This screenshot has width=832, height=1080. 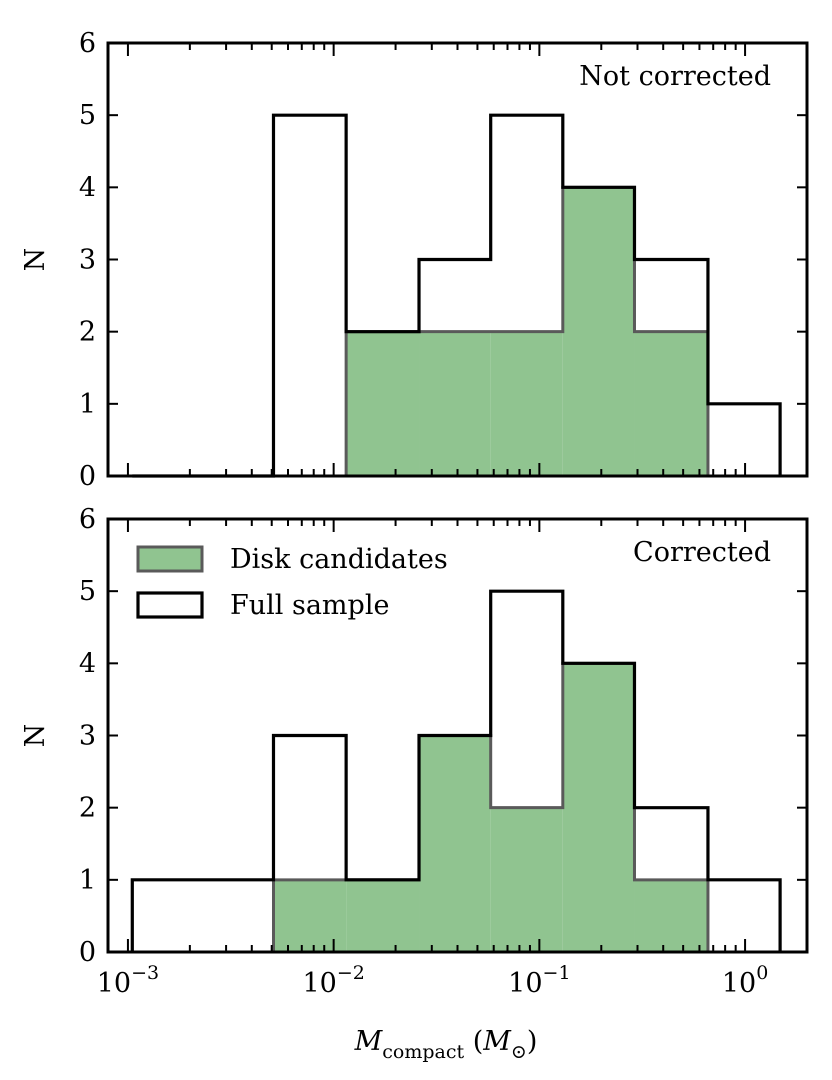 I want to click on legend: Disk candidates Full sample, so click(x=292, y=582).